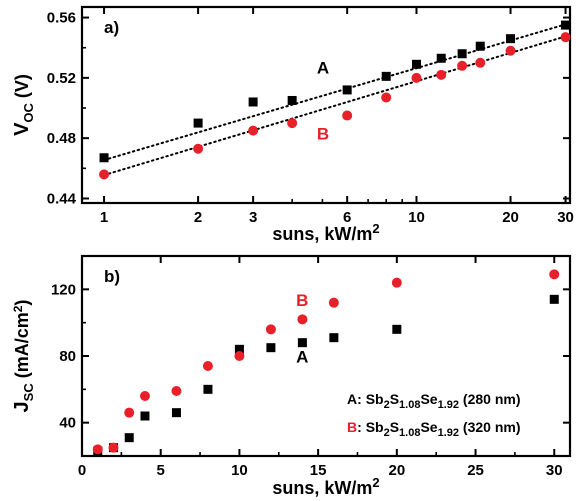 Image resolution: width=576 pixels, height=501 pixels. I want to click on x-axis-title-a-base: suns, kW/m, so click(322, 234).